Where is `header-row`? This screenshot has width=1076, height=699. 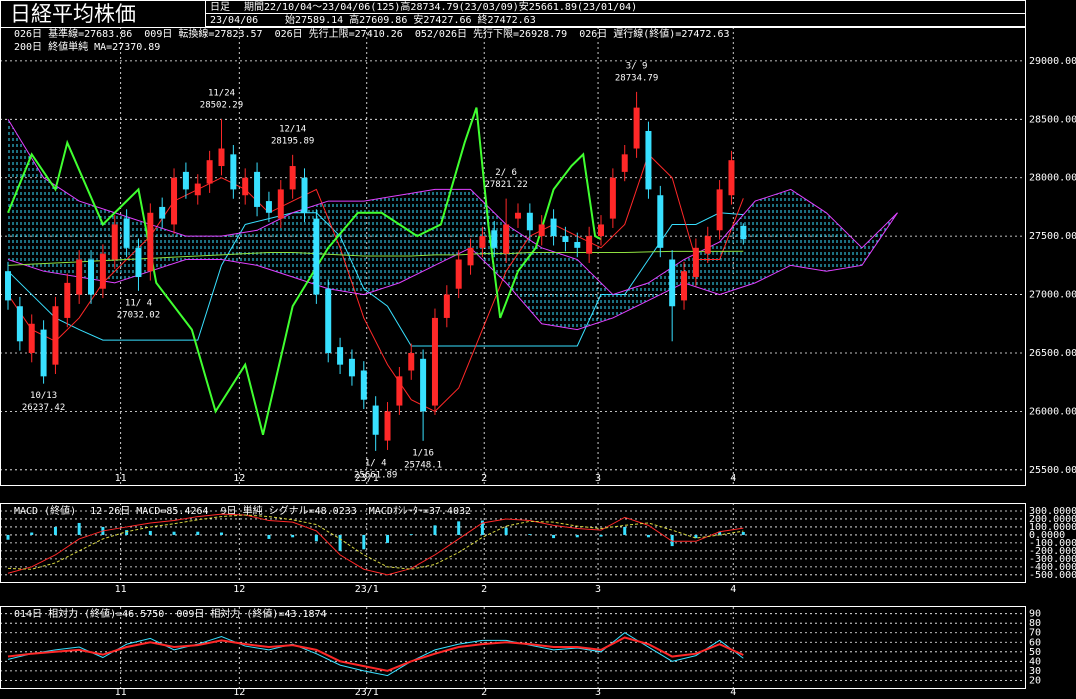
header-row is located at coordinates (615, 20).